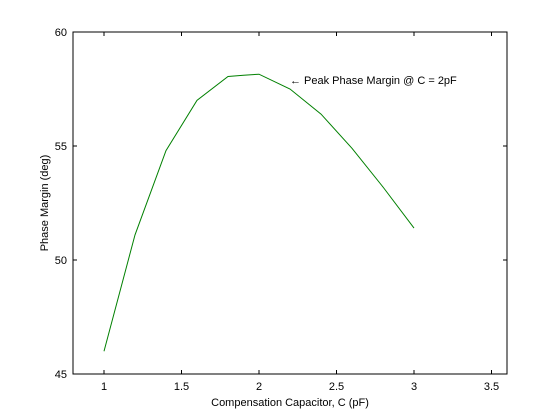  I want to click on x-tick-label: 2.5, so click(336, 387).